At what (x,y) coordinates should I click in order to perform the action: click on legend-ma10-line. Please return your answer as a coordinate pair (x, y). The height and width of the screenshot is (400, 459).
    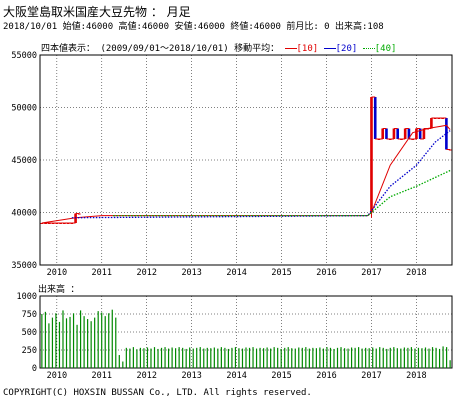
    Looking at the image, I should click on (290, 48).